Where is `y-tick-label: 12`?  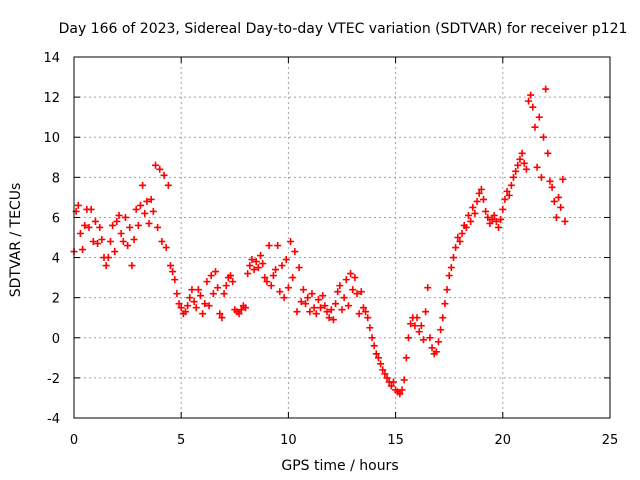 y-tick-label: 12 is located at coordinates (51, 98).